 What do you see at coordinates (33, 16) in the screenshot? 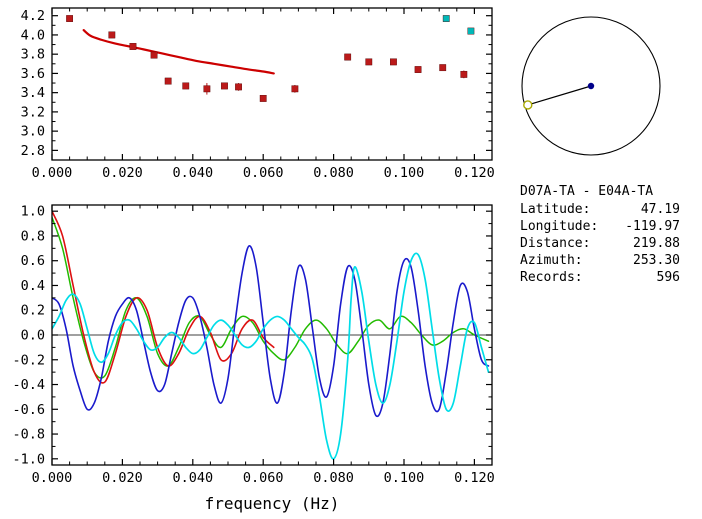
I see `svg-text: 4.2` at bounding box center [33, 16].